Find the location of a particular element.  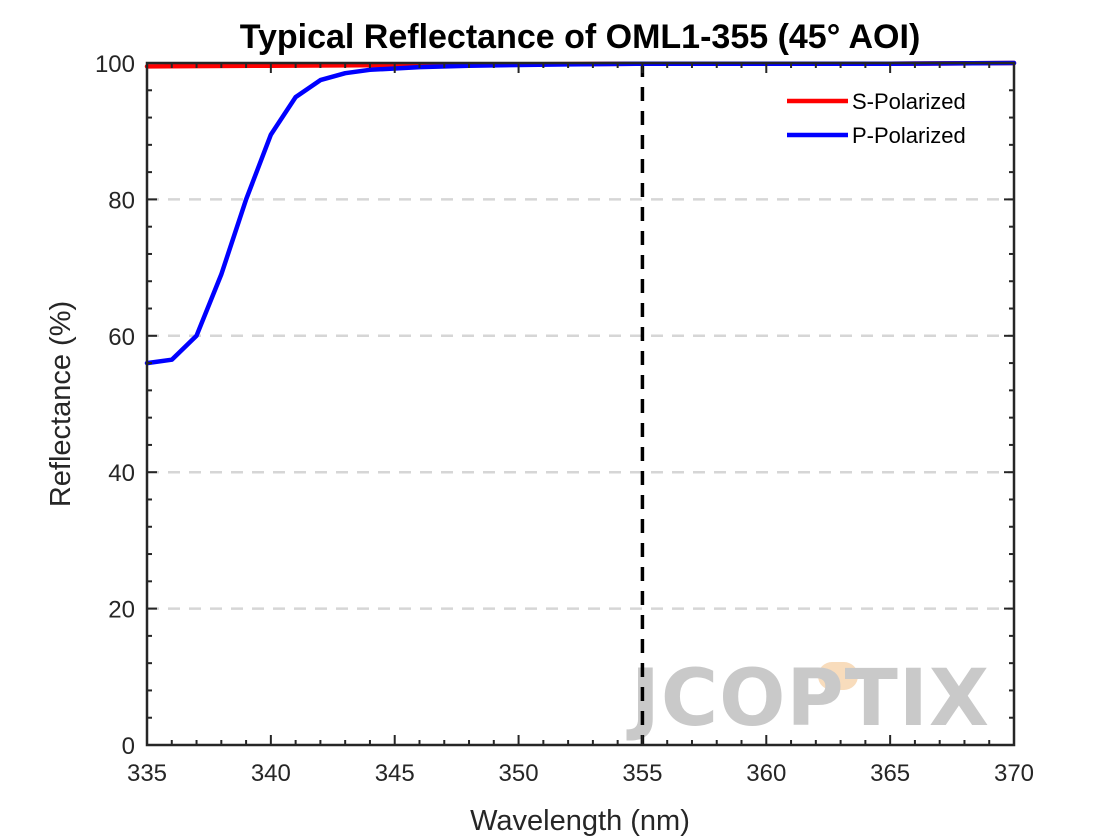

x-tick-label: 345 is located at coordinates (395, 773).